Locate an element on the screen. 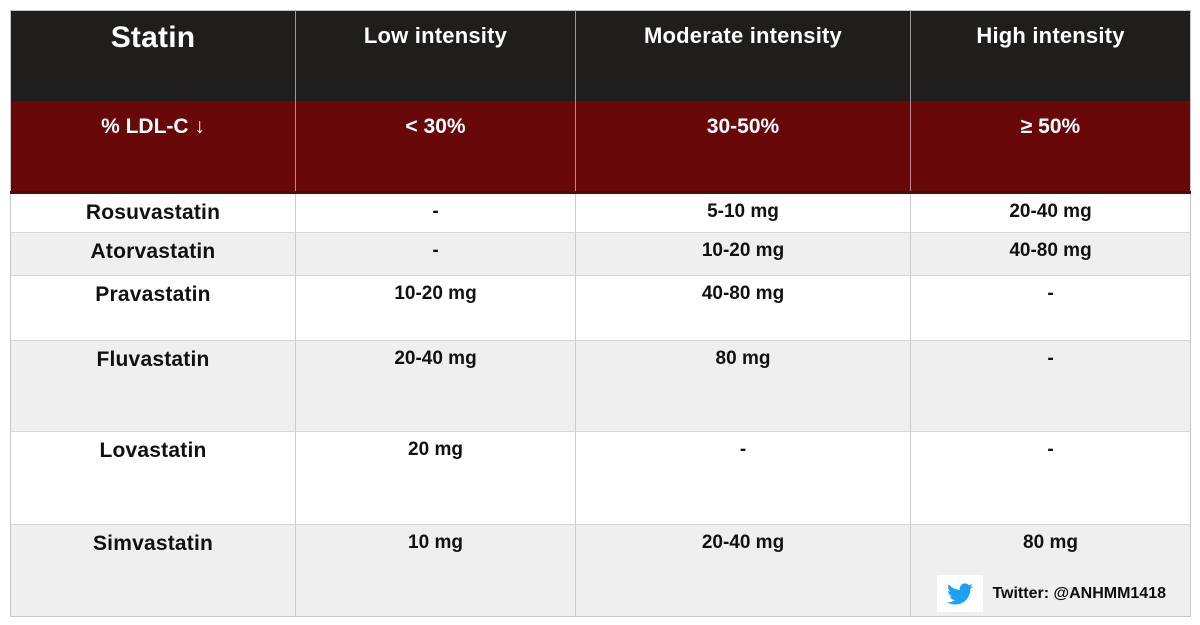 This screenshot has height=625, width=1200. table-row-pravastatin: Pravastatin 10-20 mg 40-80 mg - is located at coordinates (600, 308).